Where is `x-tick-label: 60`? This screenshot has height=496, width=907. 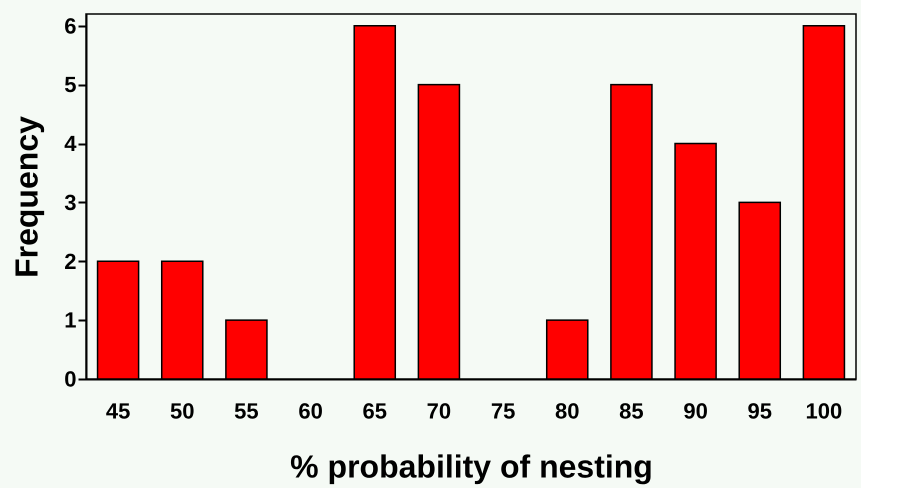
x-tick-label: 60 is located at coordinates (310, 411).